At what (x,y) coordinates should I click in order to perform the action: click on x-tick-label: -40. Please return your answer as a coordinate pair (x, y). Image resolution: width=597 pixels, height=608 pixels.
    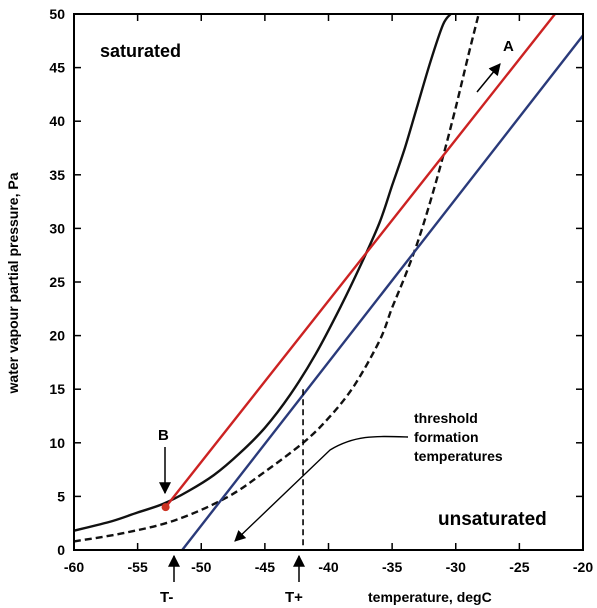
    Looking at the image, I should click on (328, 567).